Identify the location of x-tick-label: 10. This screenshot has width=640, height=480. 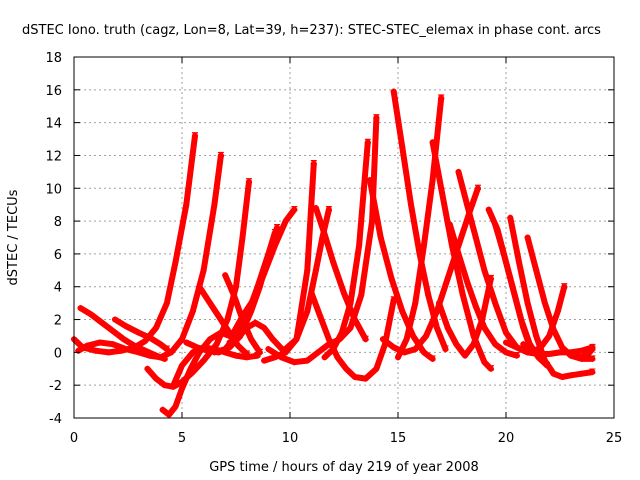
(290, 438).